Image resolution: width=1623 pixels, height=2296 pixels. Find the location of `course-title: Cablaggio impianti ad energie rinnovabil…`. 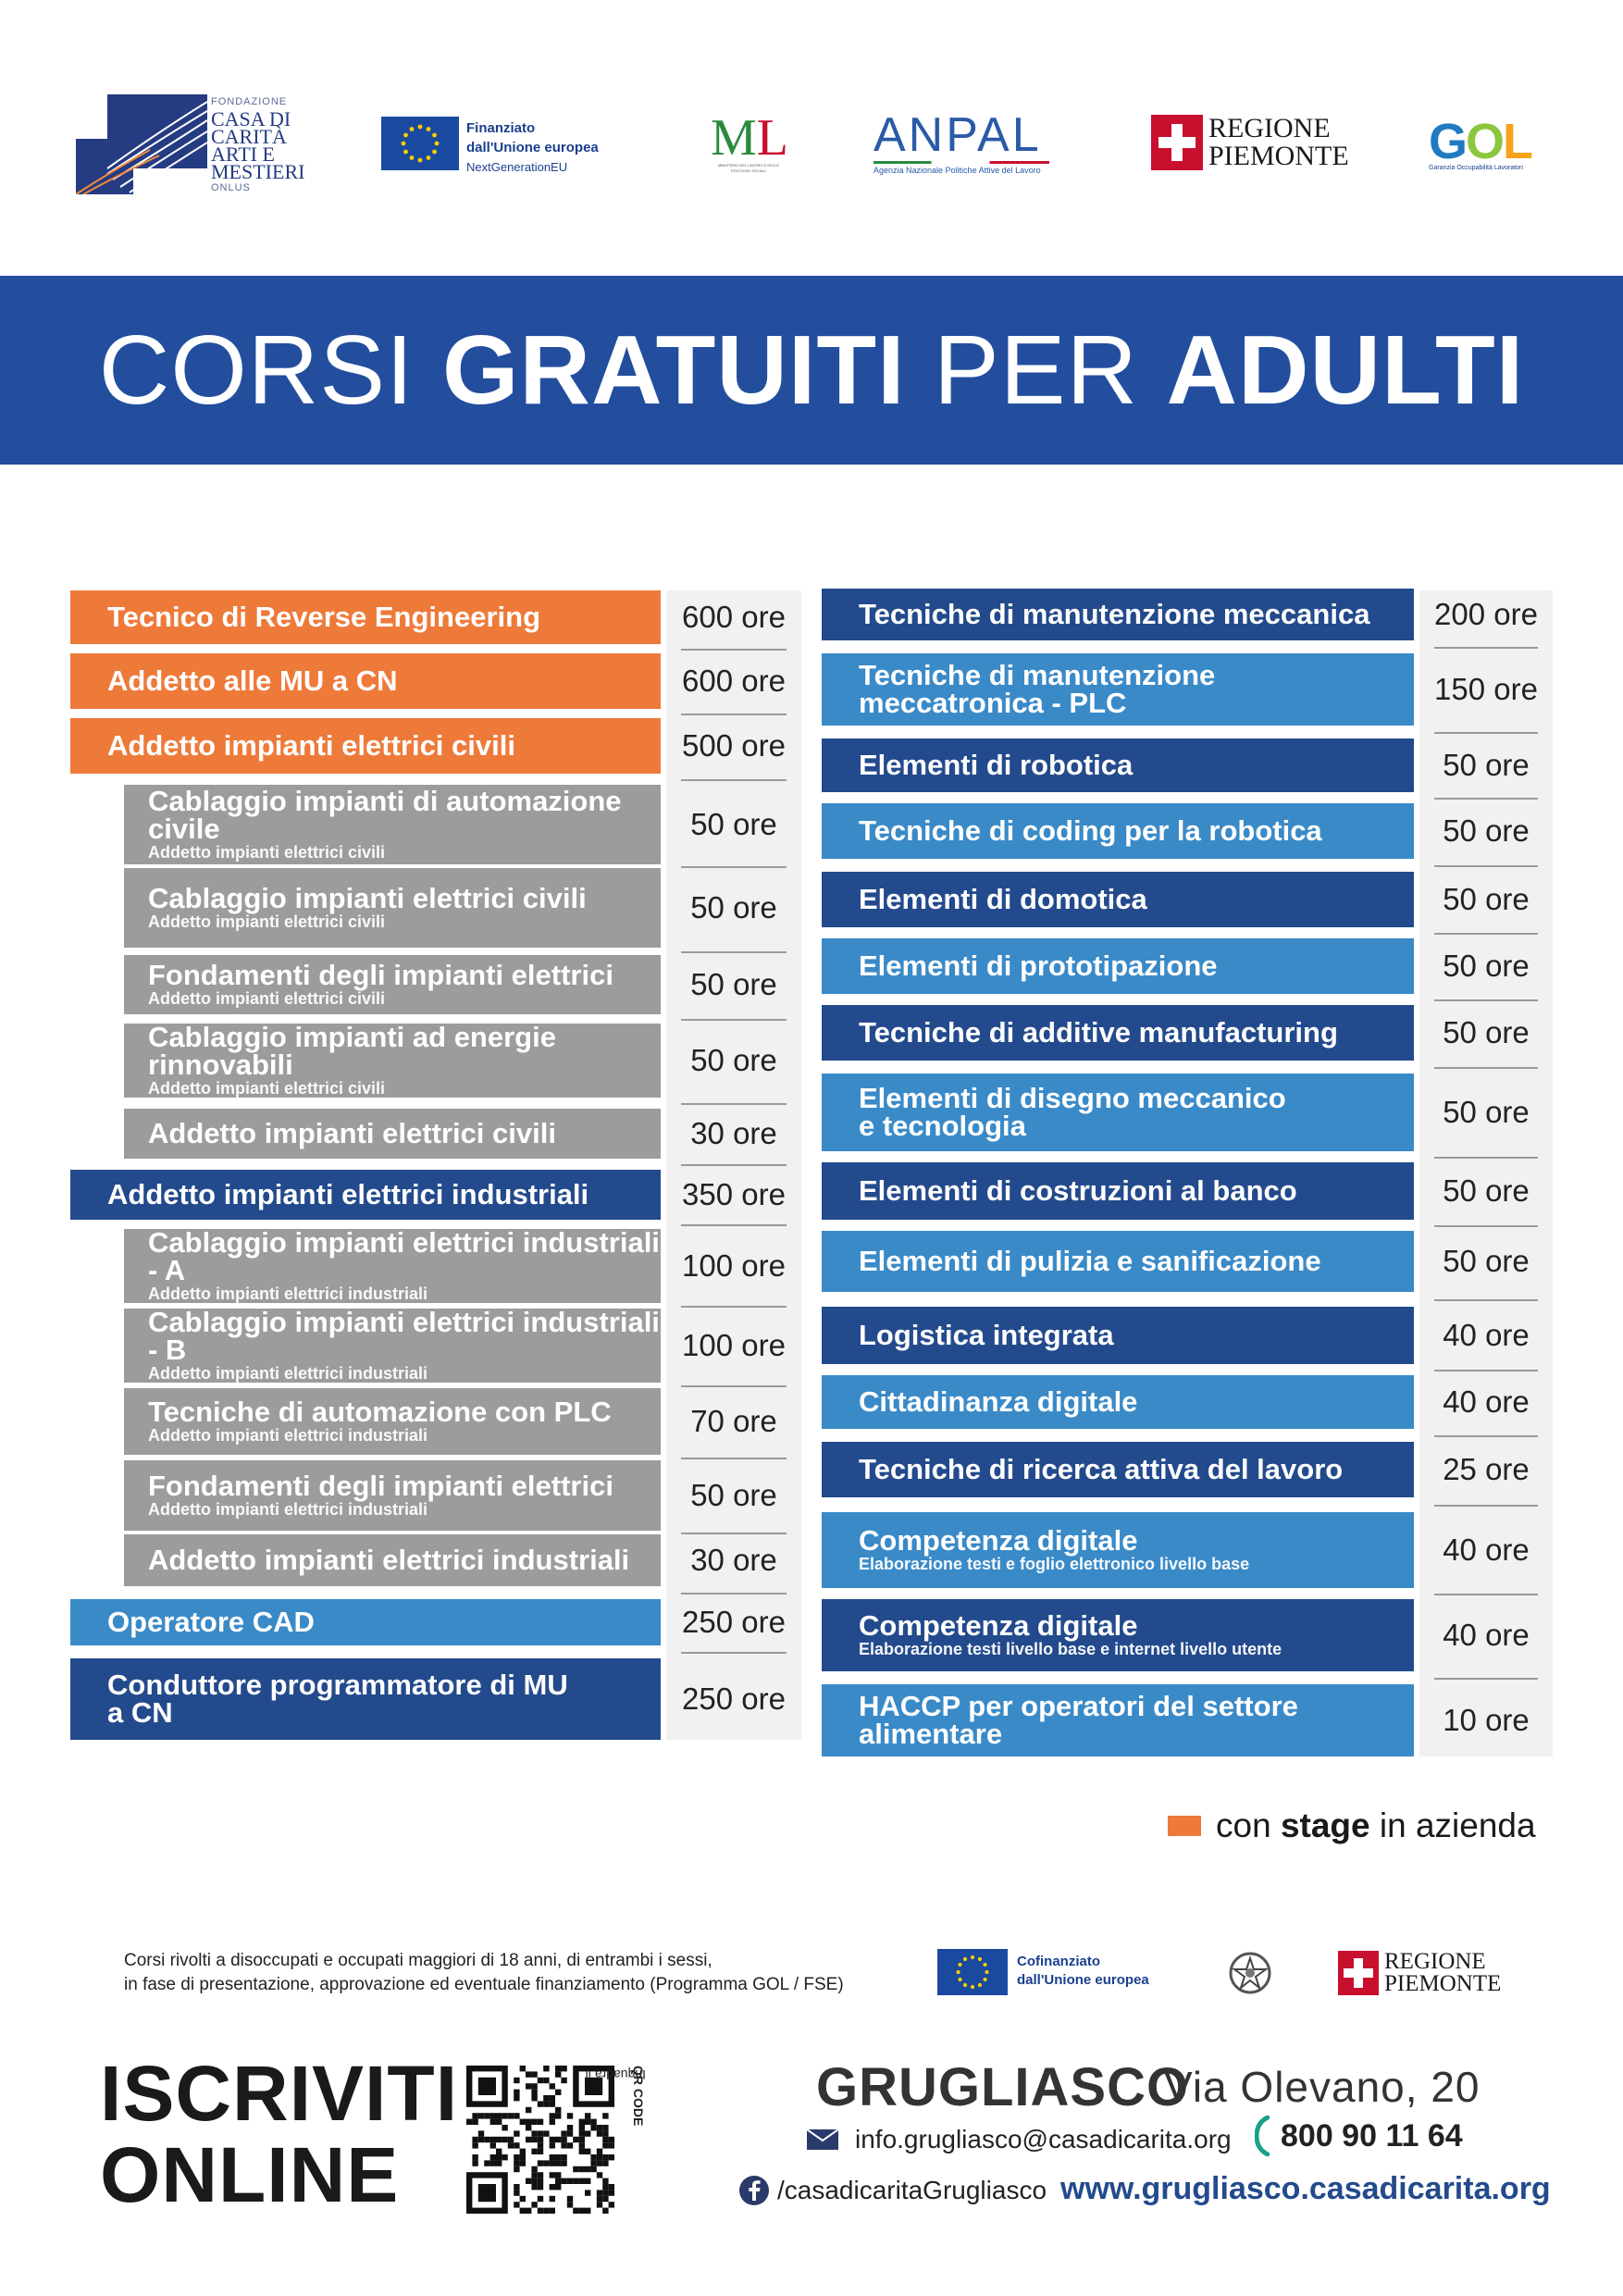

course-title: Cablaggio impianti ad energie rinnovabil… is located at coordinates (352, 1051).